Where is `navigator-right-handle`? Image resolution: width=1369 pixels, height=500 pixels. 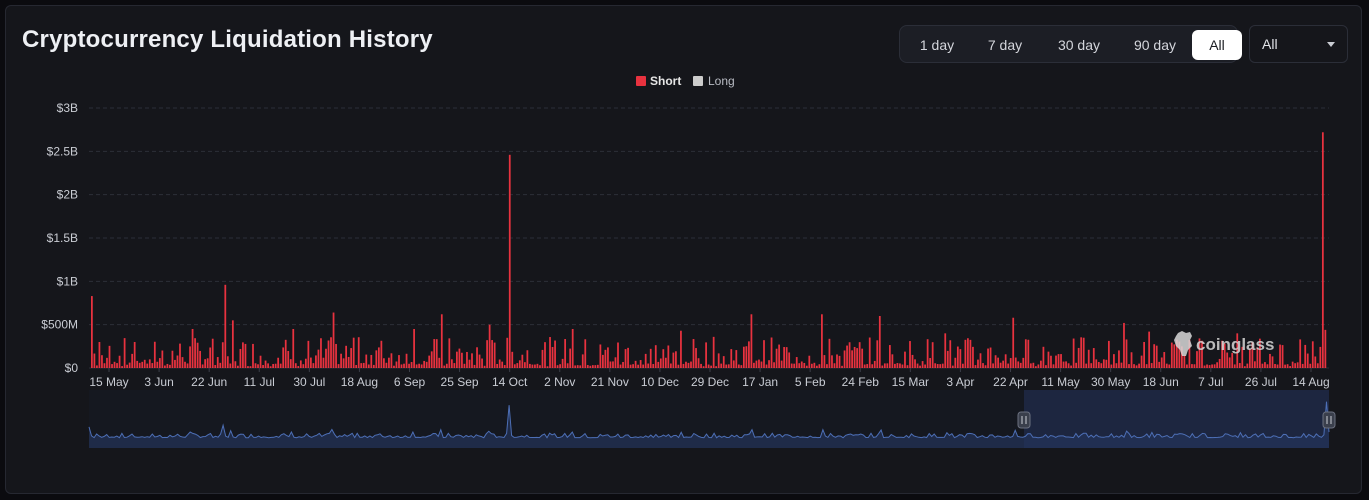
navigator-right-handle is located at coordinates (1329, 420).